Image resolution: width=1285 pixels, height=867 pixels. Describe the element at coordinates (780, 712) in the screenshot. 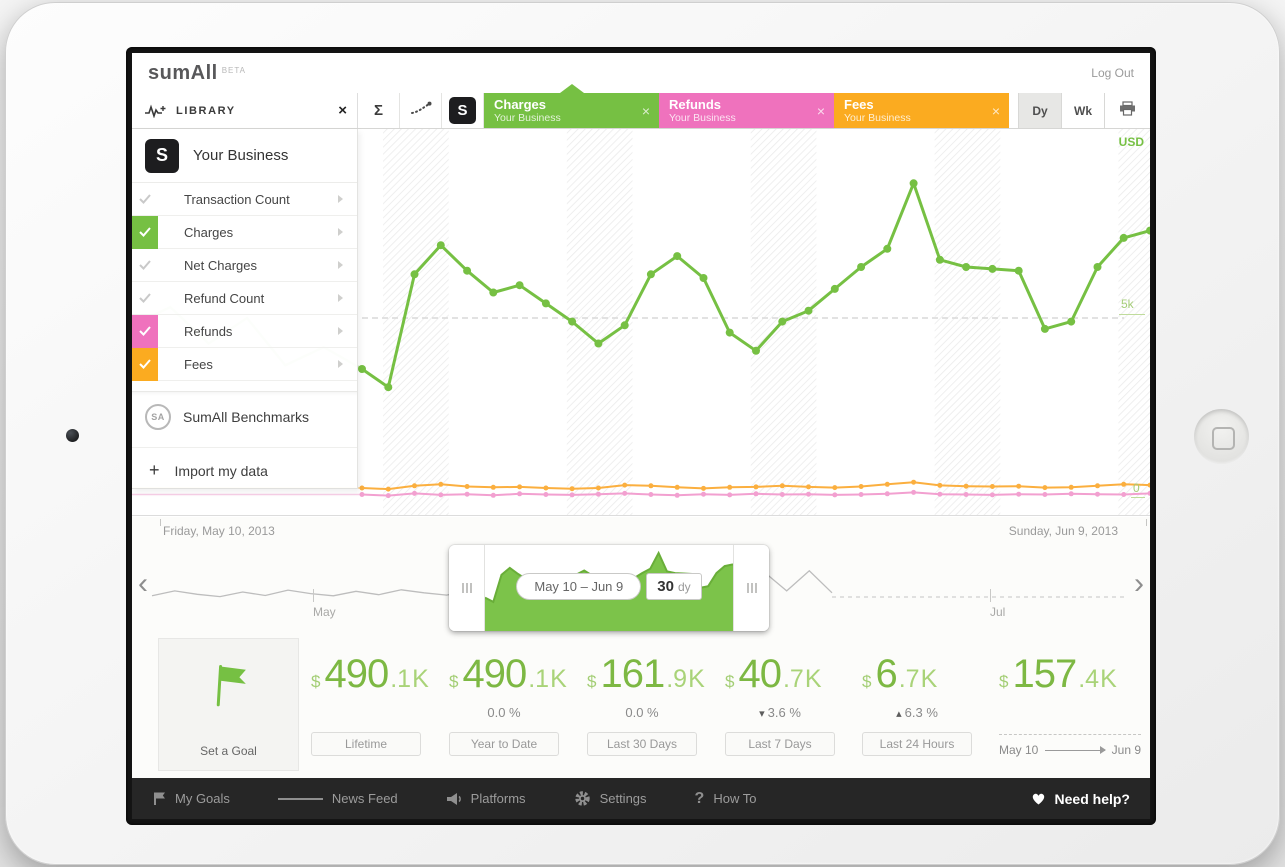

I see `stat-delta: ▾ 3.6 %` at that location.